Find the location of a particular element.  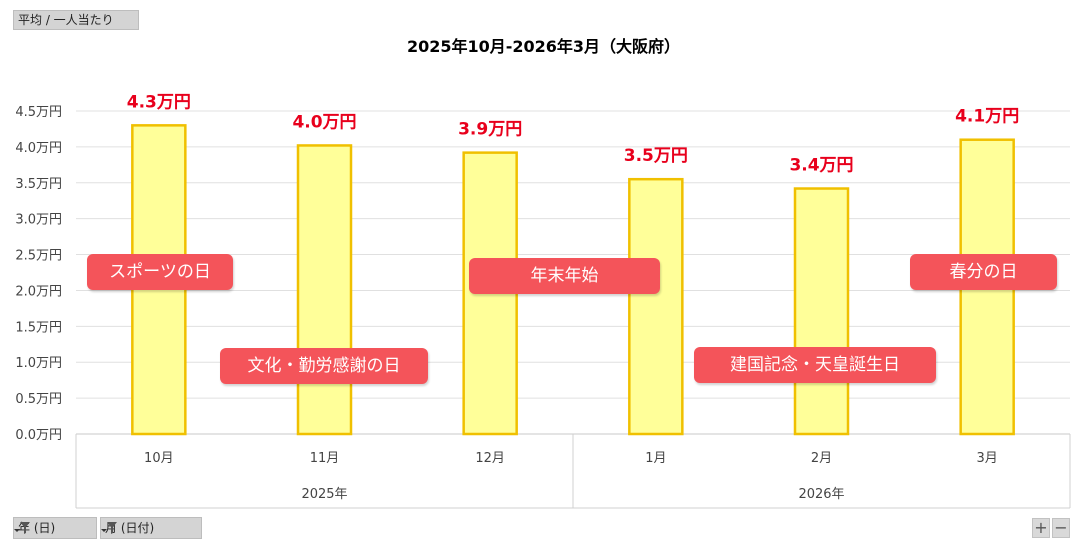

annotation-national-foundation-emperor-birthday: 建国記念・天皇誕生日 is located at coordinates (815, 365).